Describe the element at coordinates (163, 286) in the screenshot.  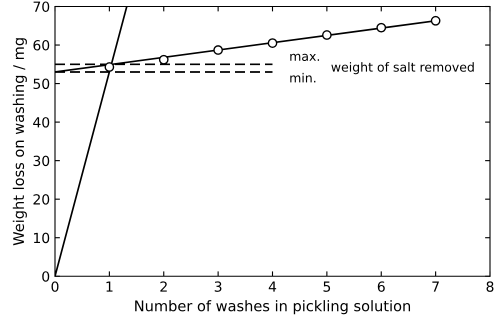
I see `x-tick-label: 2` at that location.